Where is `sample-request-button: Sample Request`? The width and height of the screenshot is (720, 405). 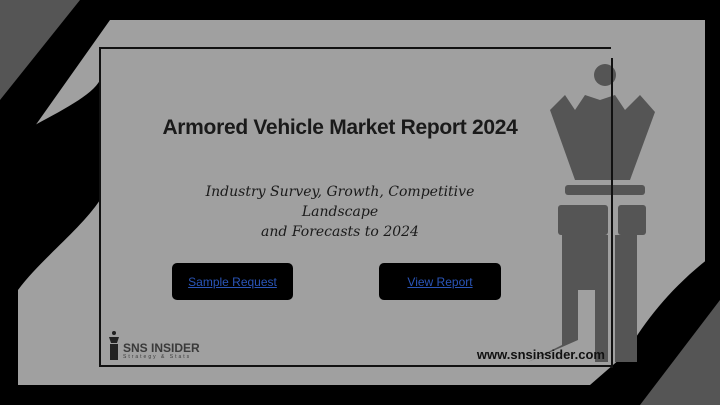 sample-request-button: Sample Request is located at coordinates (232, 281).